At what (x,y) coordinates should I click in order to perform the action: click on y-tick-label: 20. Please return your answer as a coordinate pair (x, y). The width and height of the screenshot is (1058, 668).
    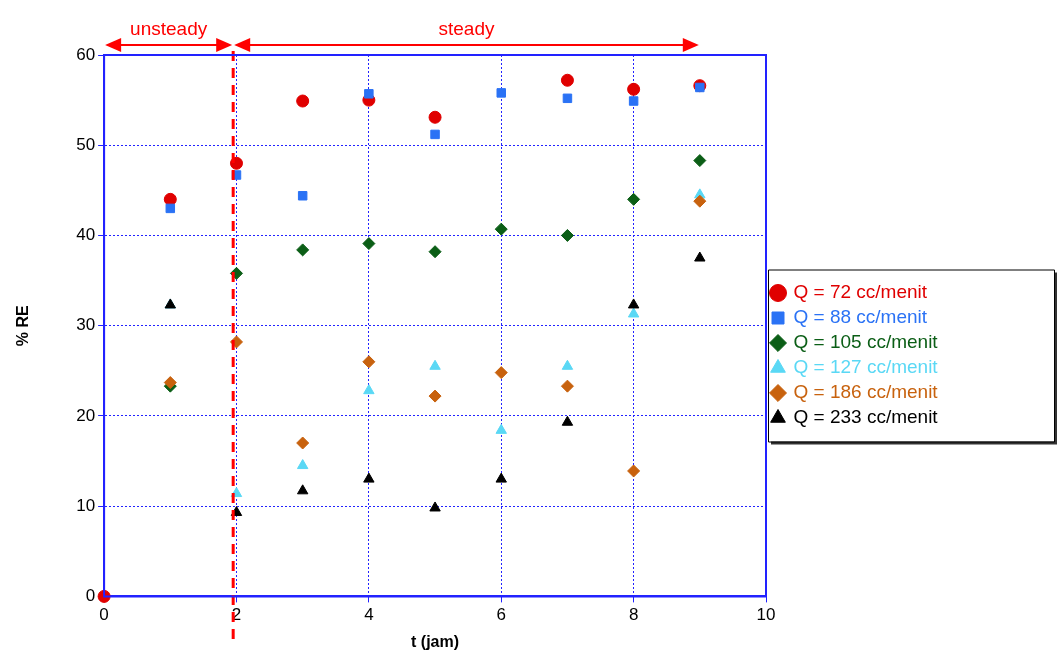
    Looking at the image, I should click on (86, 415).